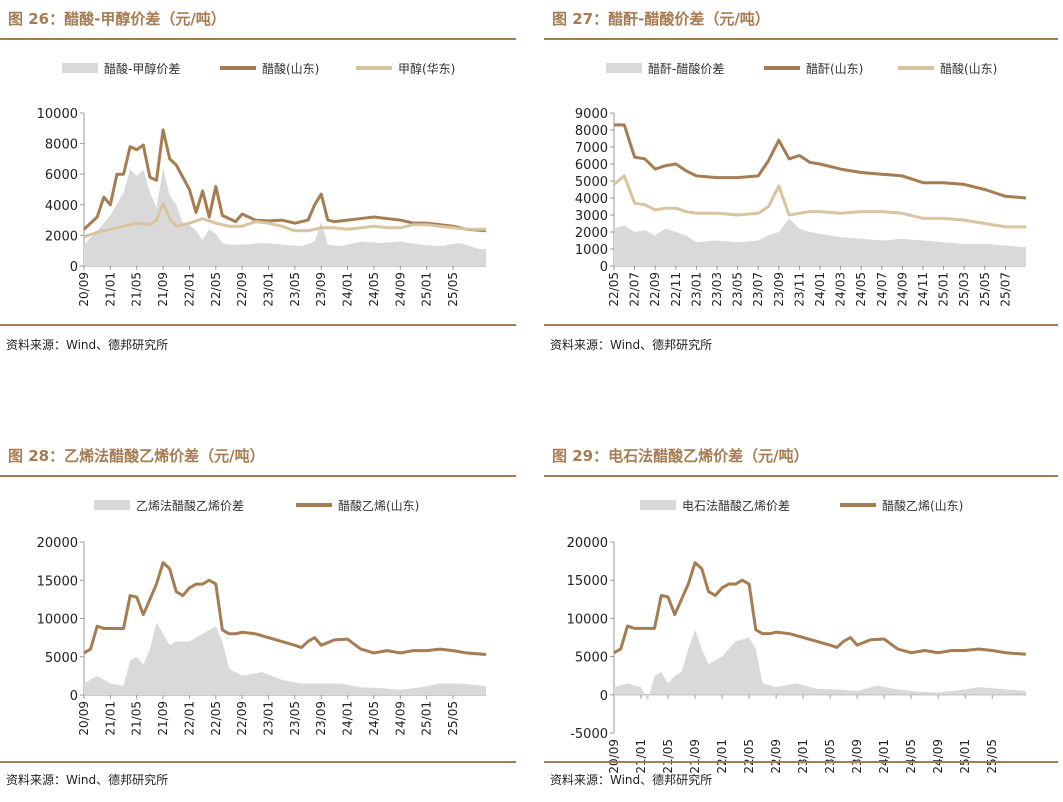  I want to click on legend-item: 甲醇(华东), so click(405, 68).